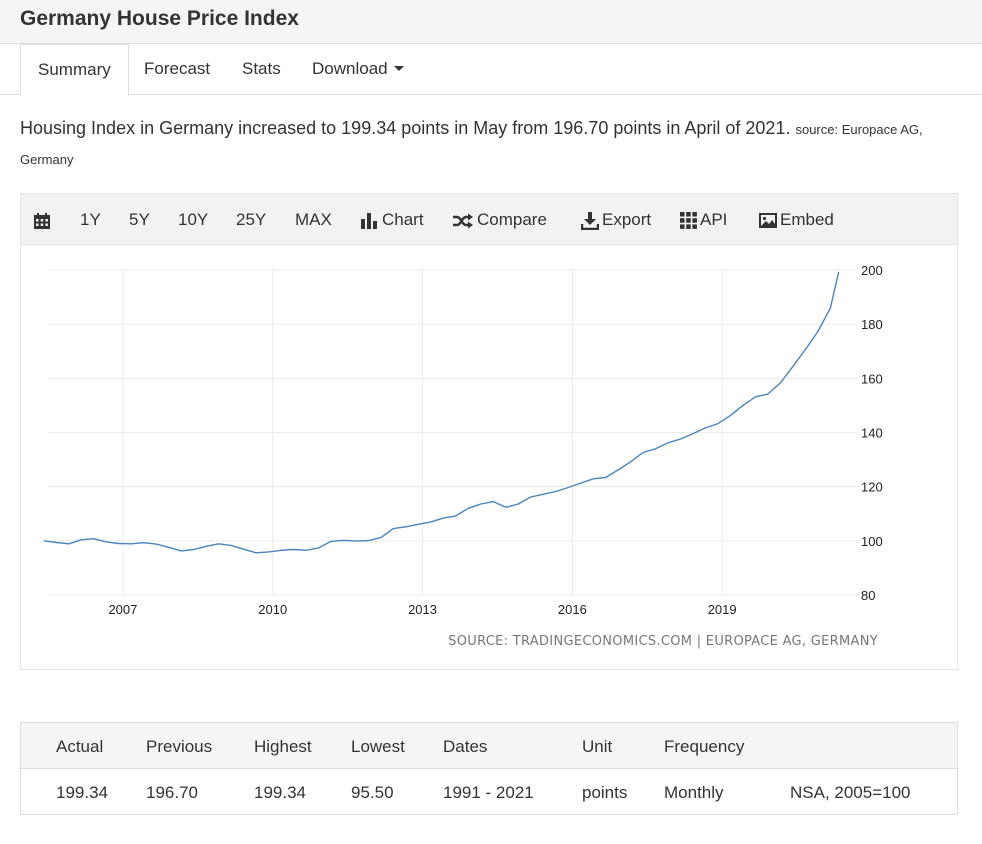 The height and width of the screenshot is (844, 982). I want to click on y-tick-label: 160, so click(872, 378).